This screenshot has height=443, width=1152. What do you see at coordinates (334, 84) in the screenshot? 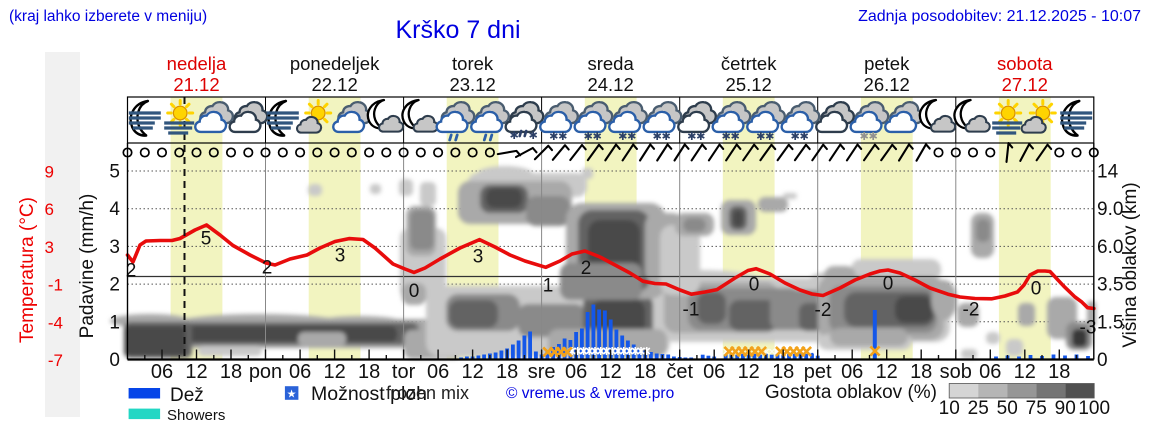
I see `svg-text: 22.12` at bounding box center [334, 84].